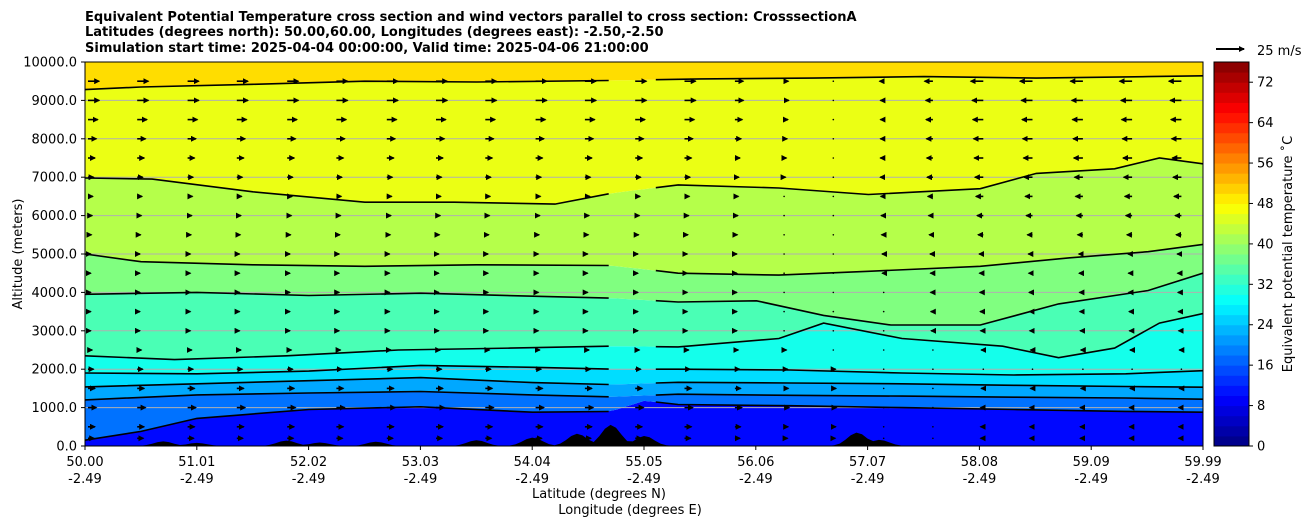 The width and height of the screenshot is (1308, 526). Describe the element at coordinates (643, 462) in the screenshot. I see `x-tick-label-lat-5: 55.05` at that location.